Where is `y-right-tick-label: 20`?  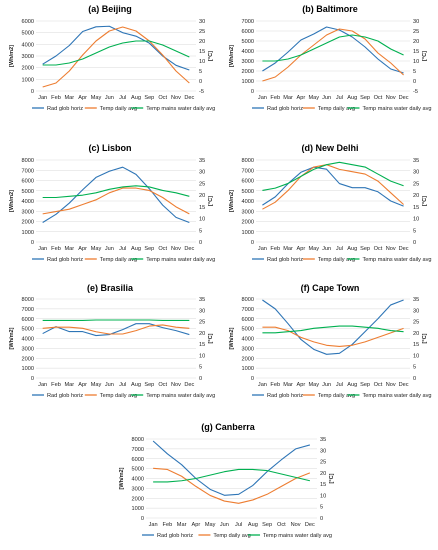
y-right-tick-label: 20 is located at coordinates (202, 42).